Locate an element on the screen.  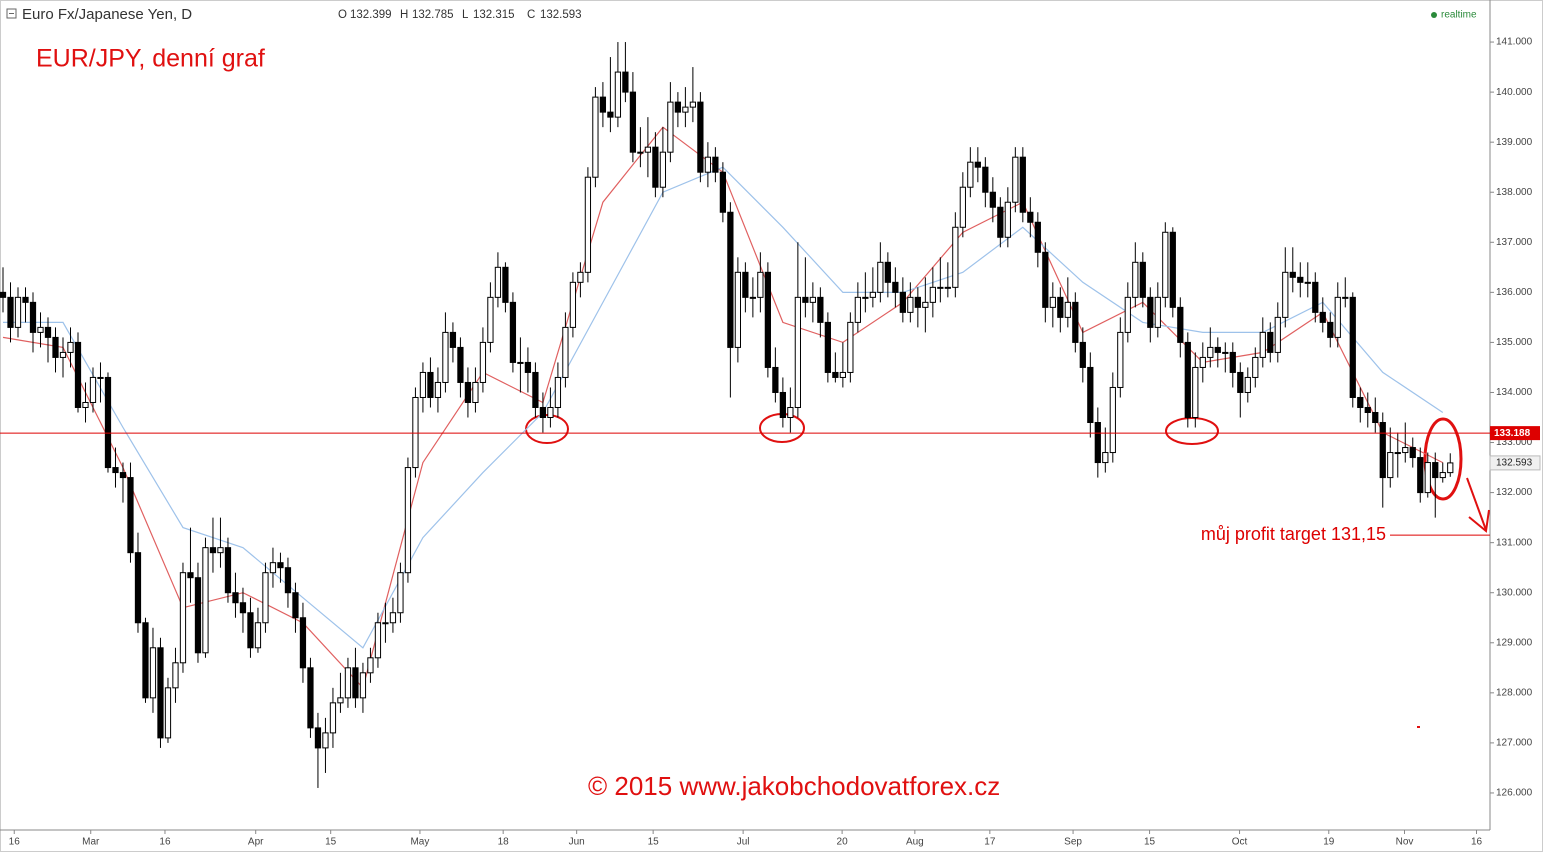
y-tick-label: 134.000 is located at coordinates (1514, 392).